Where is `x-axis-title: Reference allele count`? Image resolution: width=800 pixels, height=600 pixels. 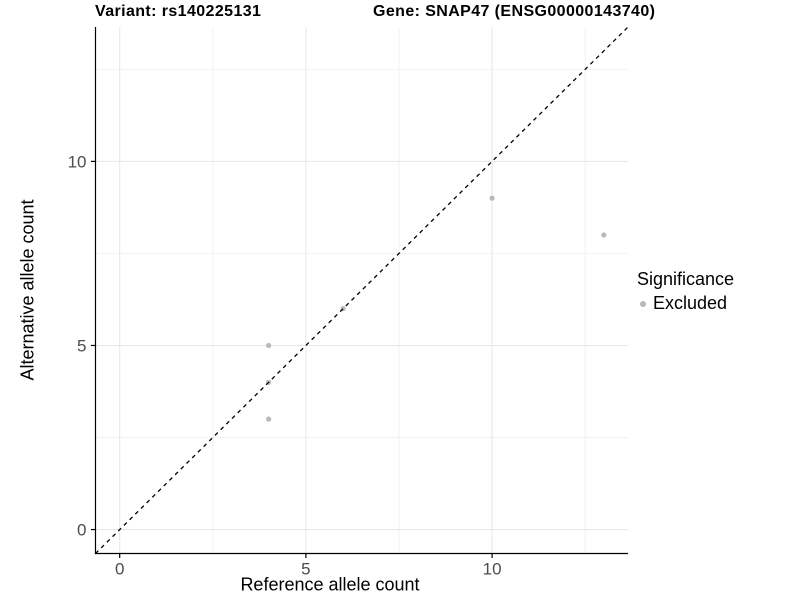
x-axis-title: Reference allele count is located at coordinates (330, 584).